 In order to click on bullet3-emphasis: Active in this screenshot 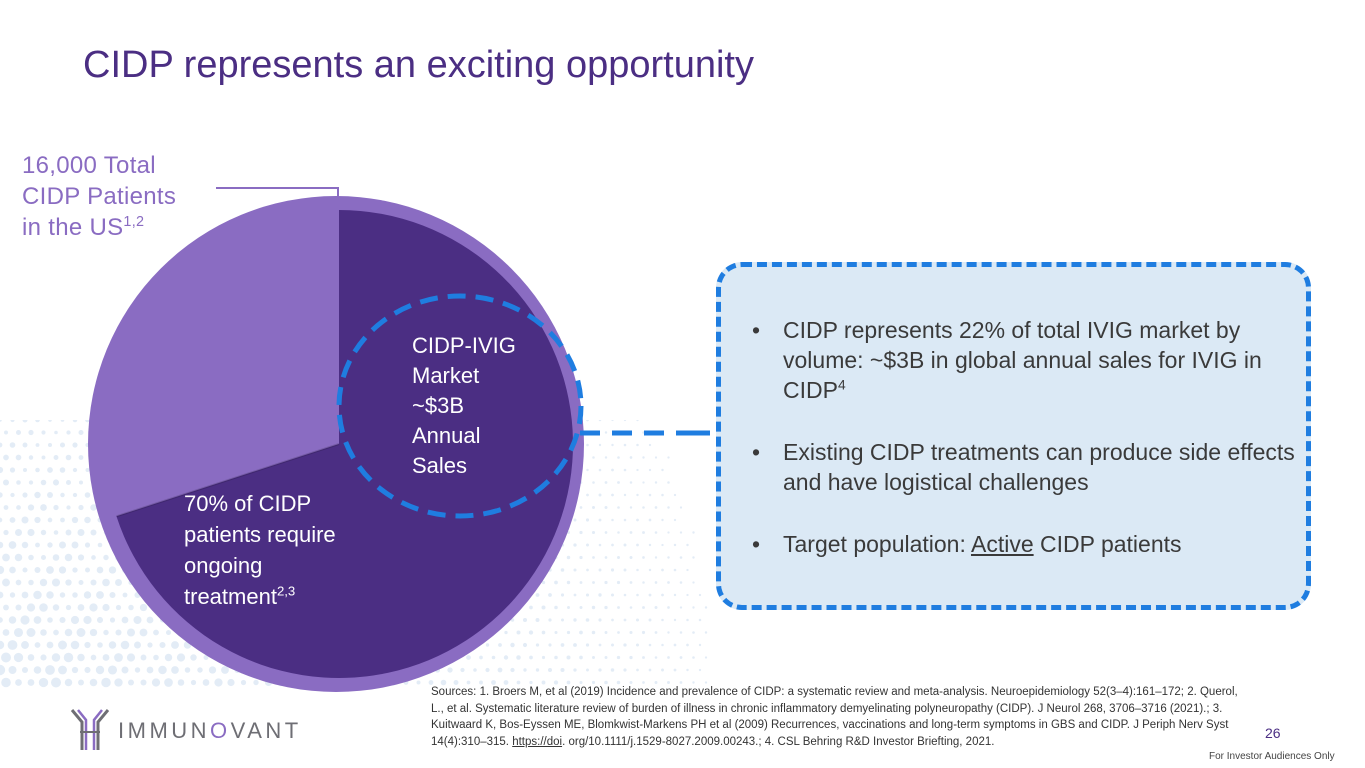, I will do `click(1002, 544)`.